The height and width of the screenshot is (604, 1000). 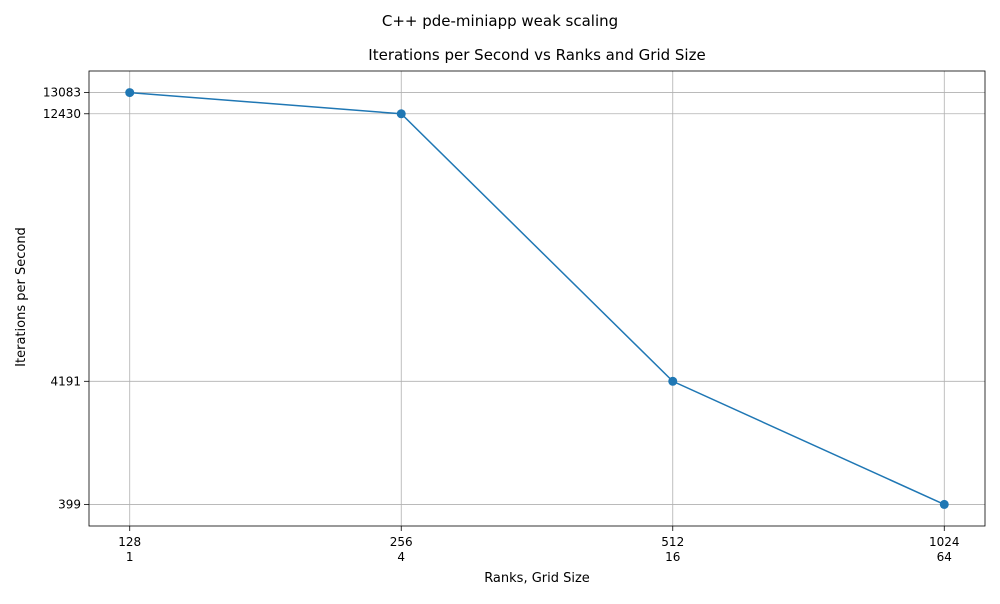 What do you see at coordinates (62, 93) in the screenshot?
I see `y-tick-label: 13083` at bounding box center [62, 93].